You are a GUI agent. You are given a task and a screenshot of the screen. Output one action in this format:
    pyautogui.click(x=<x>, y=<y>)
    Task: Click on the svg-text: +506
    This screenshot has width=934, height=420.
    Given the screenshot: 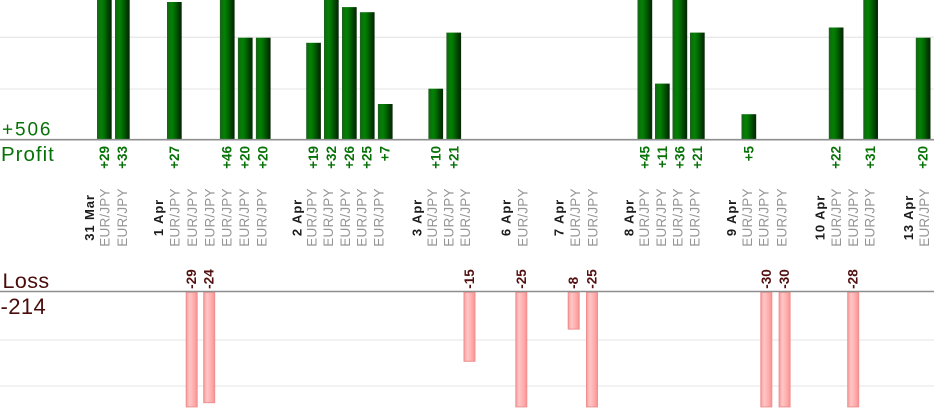 What is the action you would take?
    pyautogui.click(x=27, y=130)
    